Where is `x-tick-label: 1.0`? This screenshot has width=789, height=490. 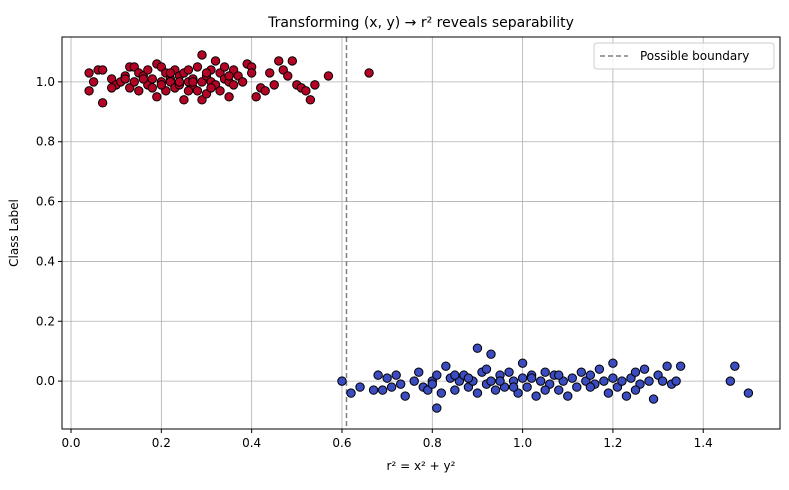 x-tick-label: 1.0 is located at coordinates (522, 443).